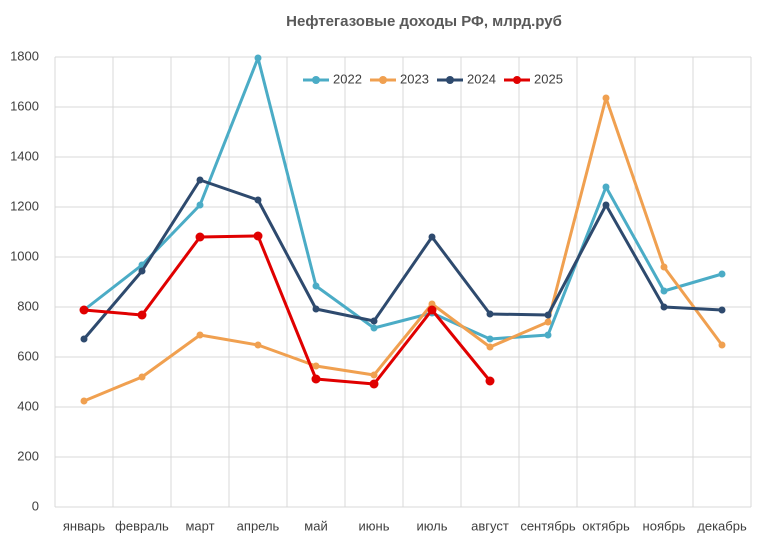 The image size is (764, 552). What do you see at coordinates (28, 305) in the screenshot?
I see `y-tick-label: 800` at bounding box center [28, 305].